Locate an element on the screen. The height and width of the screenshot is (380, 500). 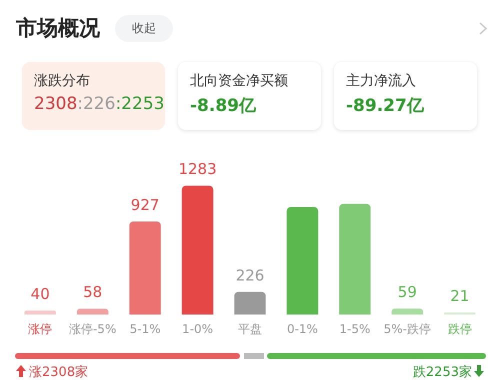
text: 涨跌分布 is located at coordinates (62, 81).